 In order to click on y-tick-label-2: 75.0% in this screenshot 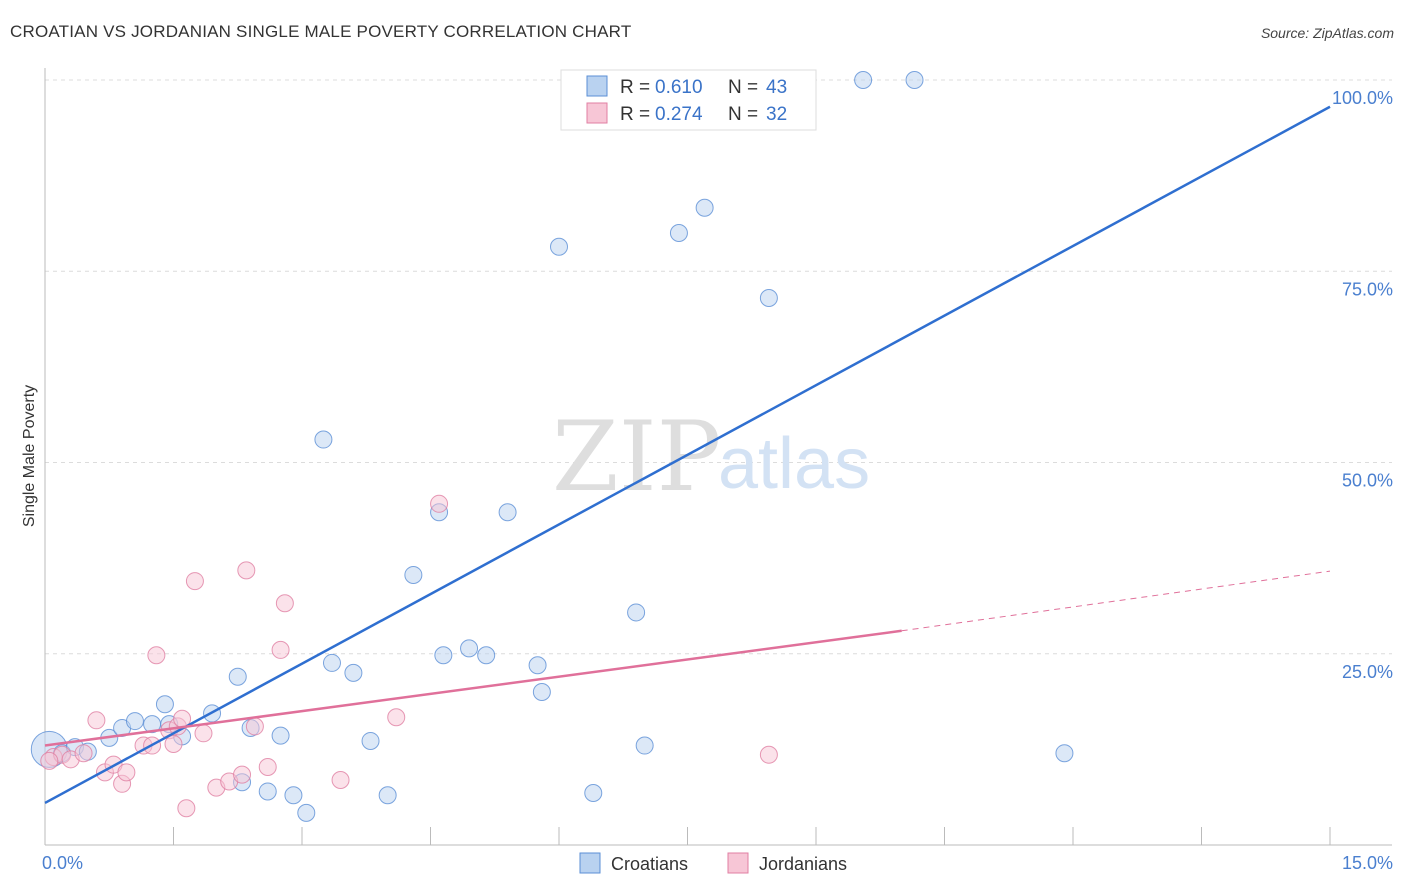, I will do `click(1367, 289)`.